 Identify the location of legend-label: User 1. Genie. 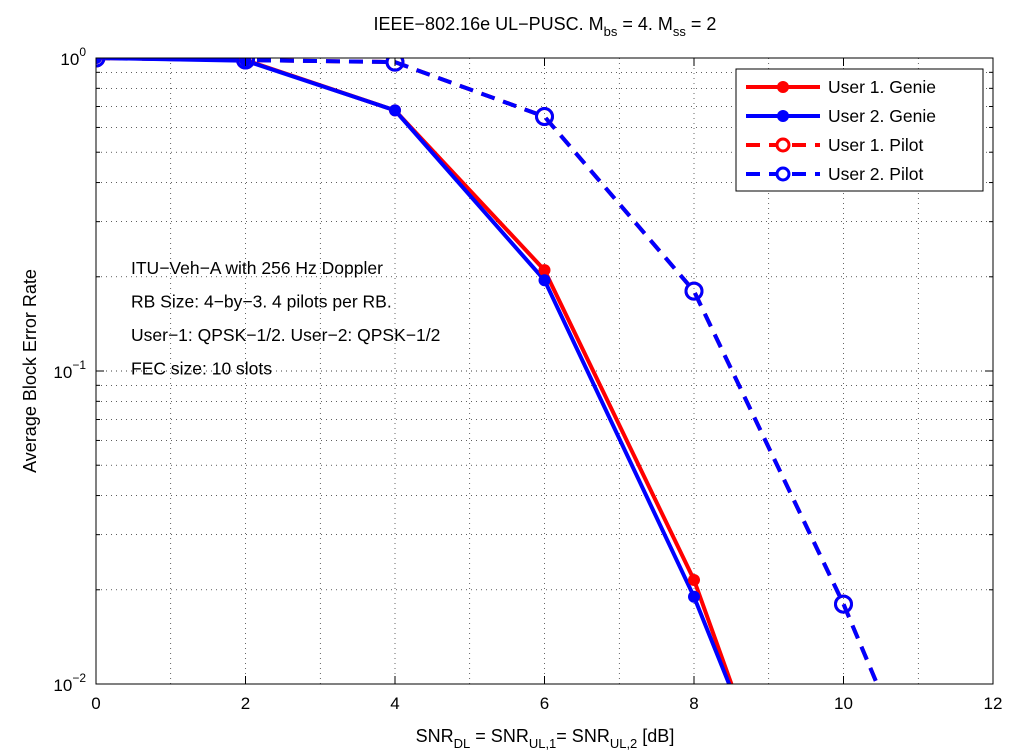
(882, 87).